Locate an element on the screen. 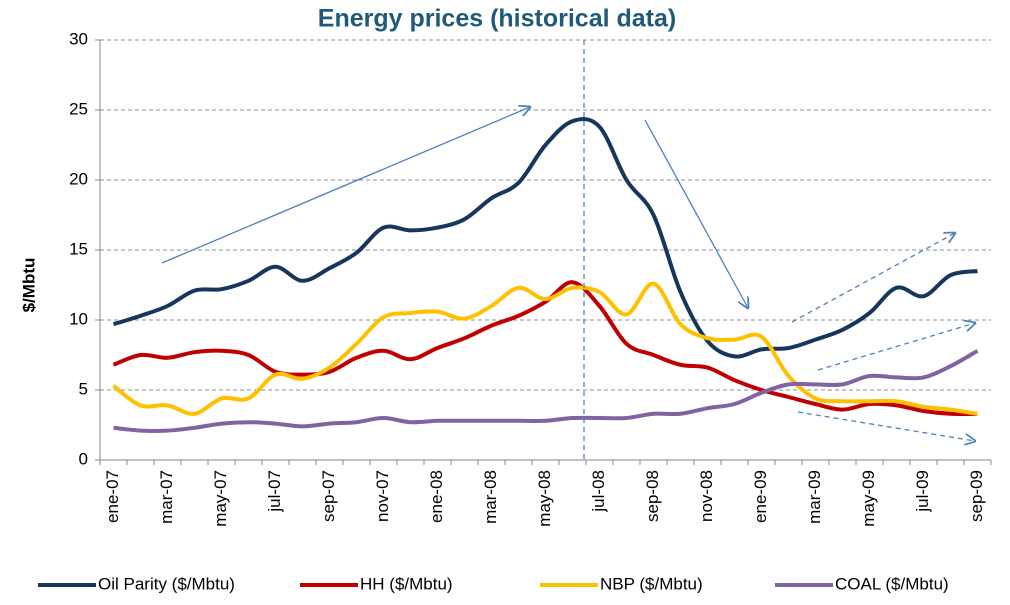  x-tick-label: may-07 is located at coordinates (220, 498).